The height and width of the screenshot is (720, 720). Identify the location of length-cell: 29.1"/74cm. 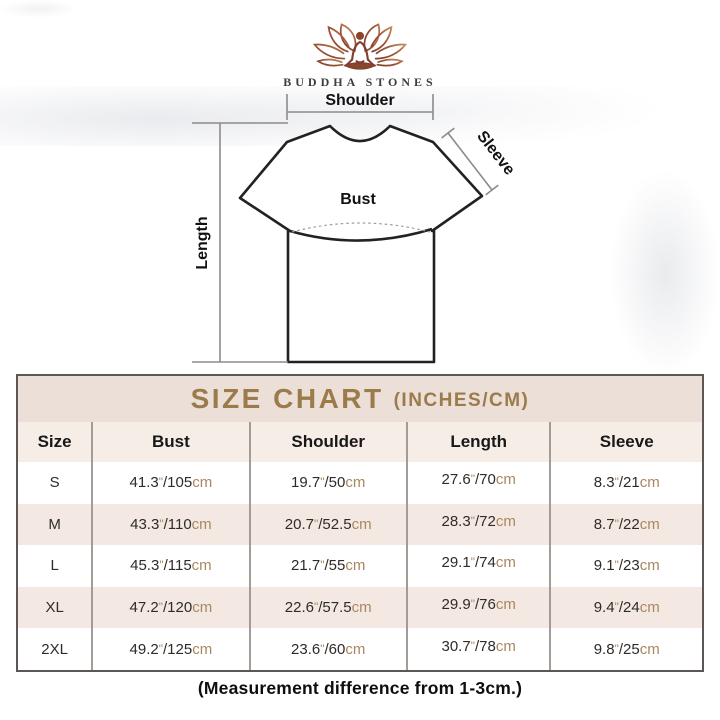
(480, 566).